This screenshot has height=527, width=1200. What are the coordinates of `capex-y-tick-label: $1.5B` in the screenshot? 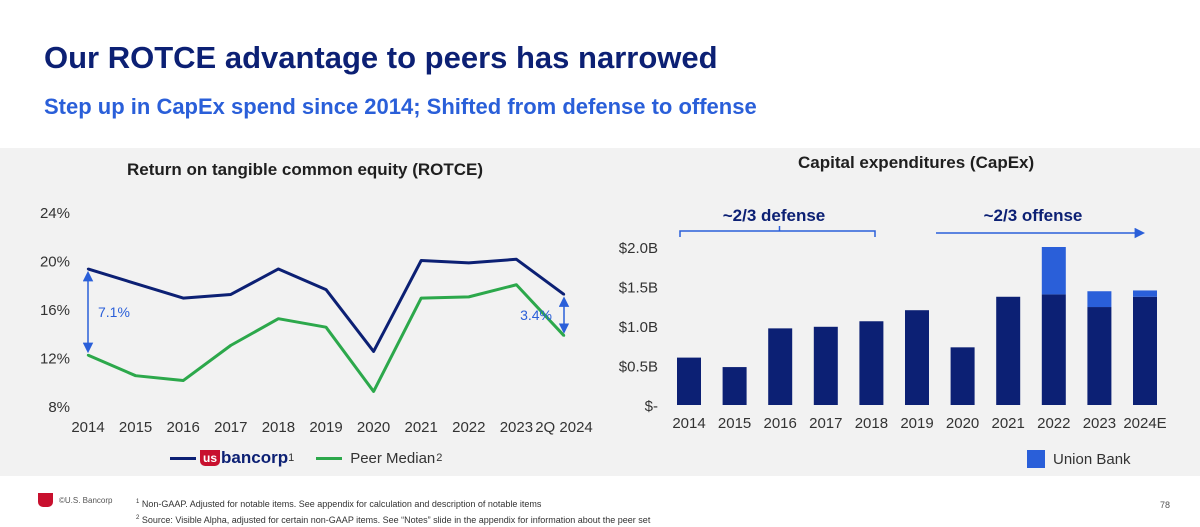 It's located at (638, 288).